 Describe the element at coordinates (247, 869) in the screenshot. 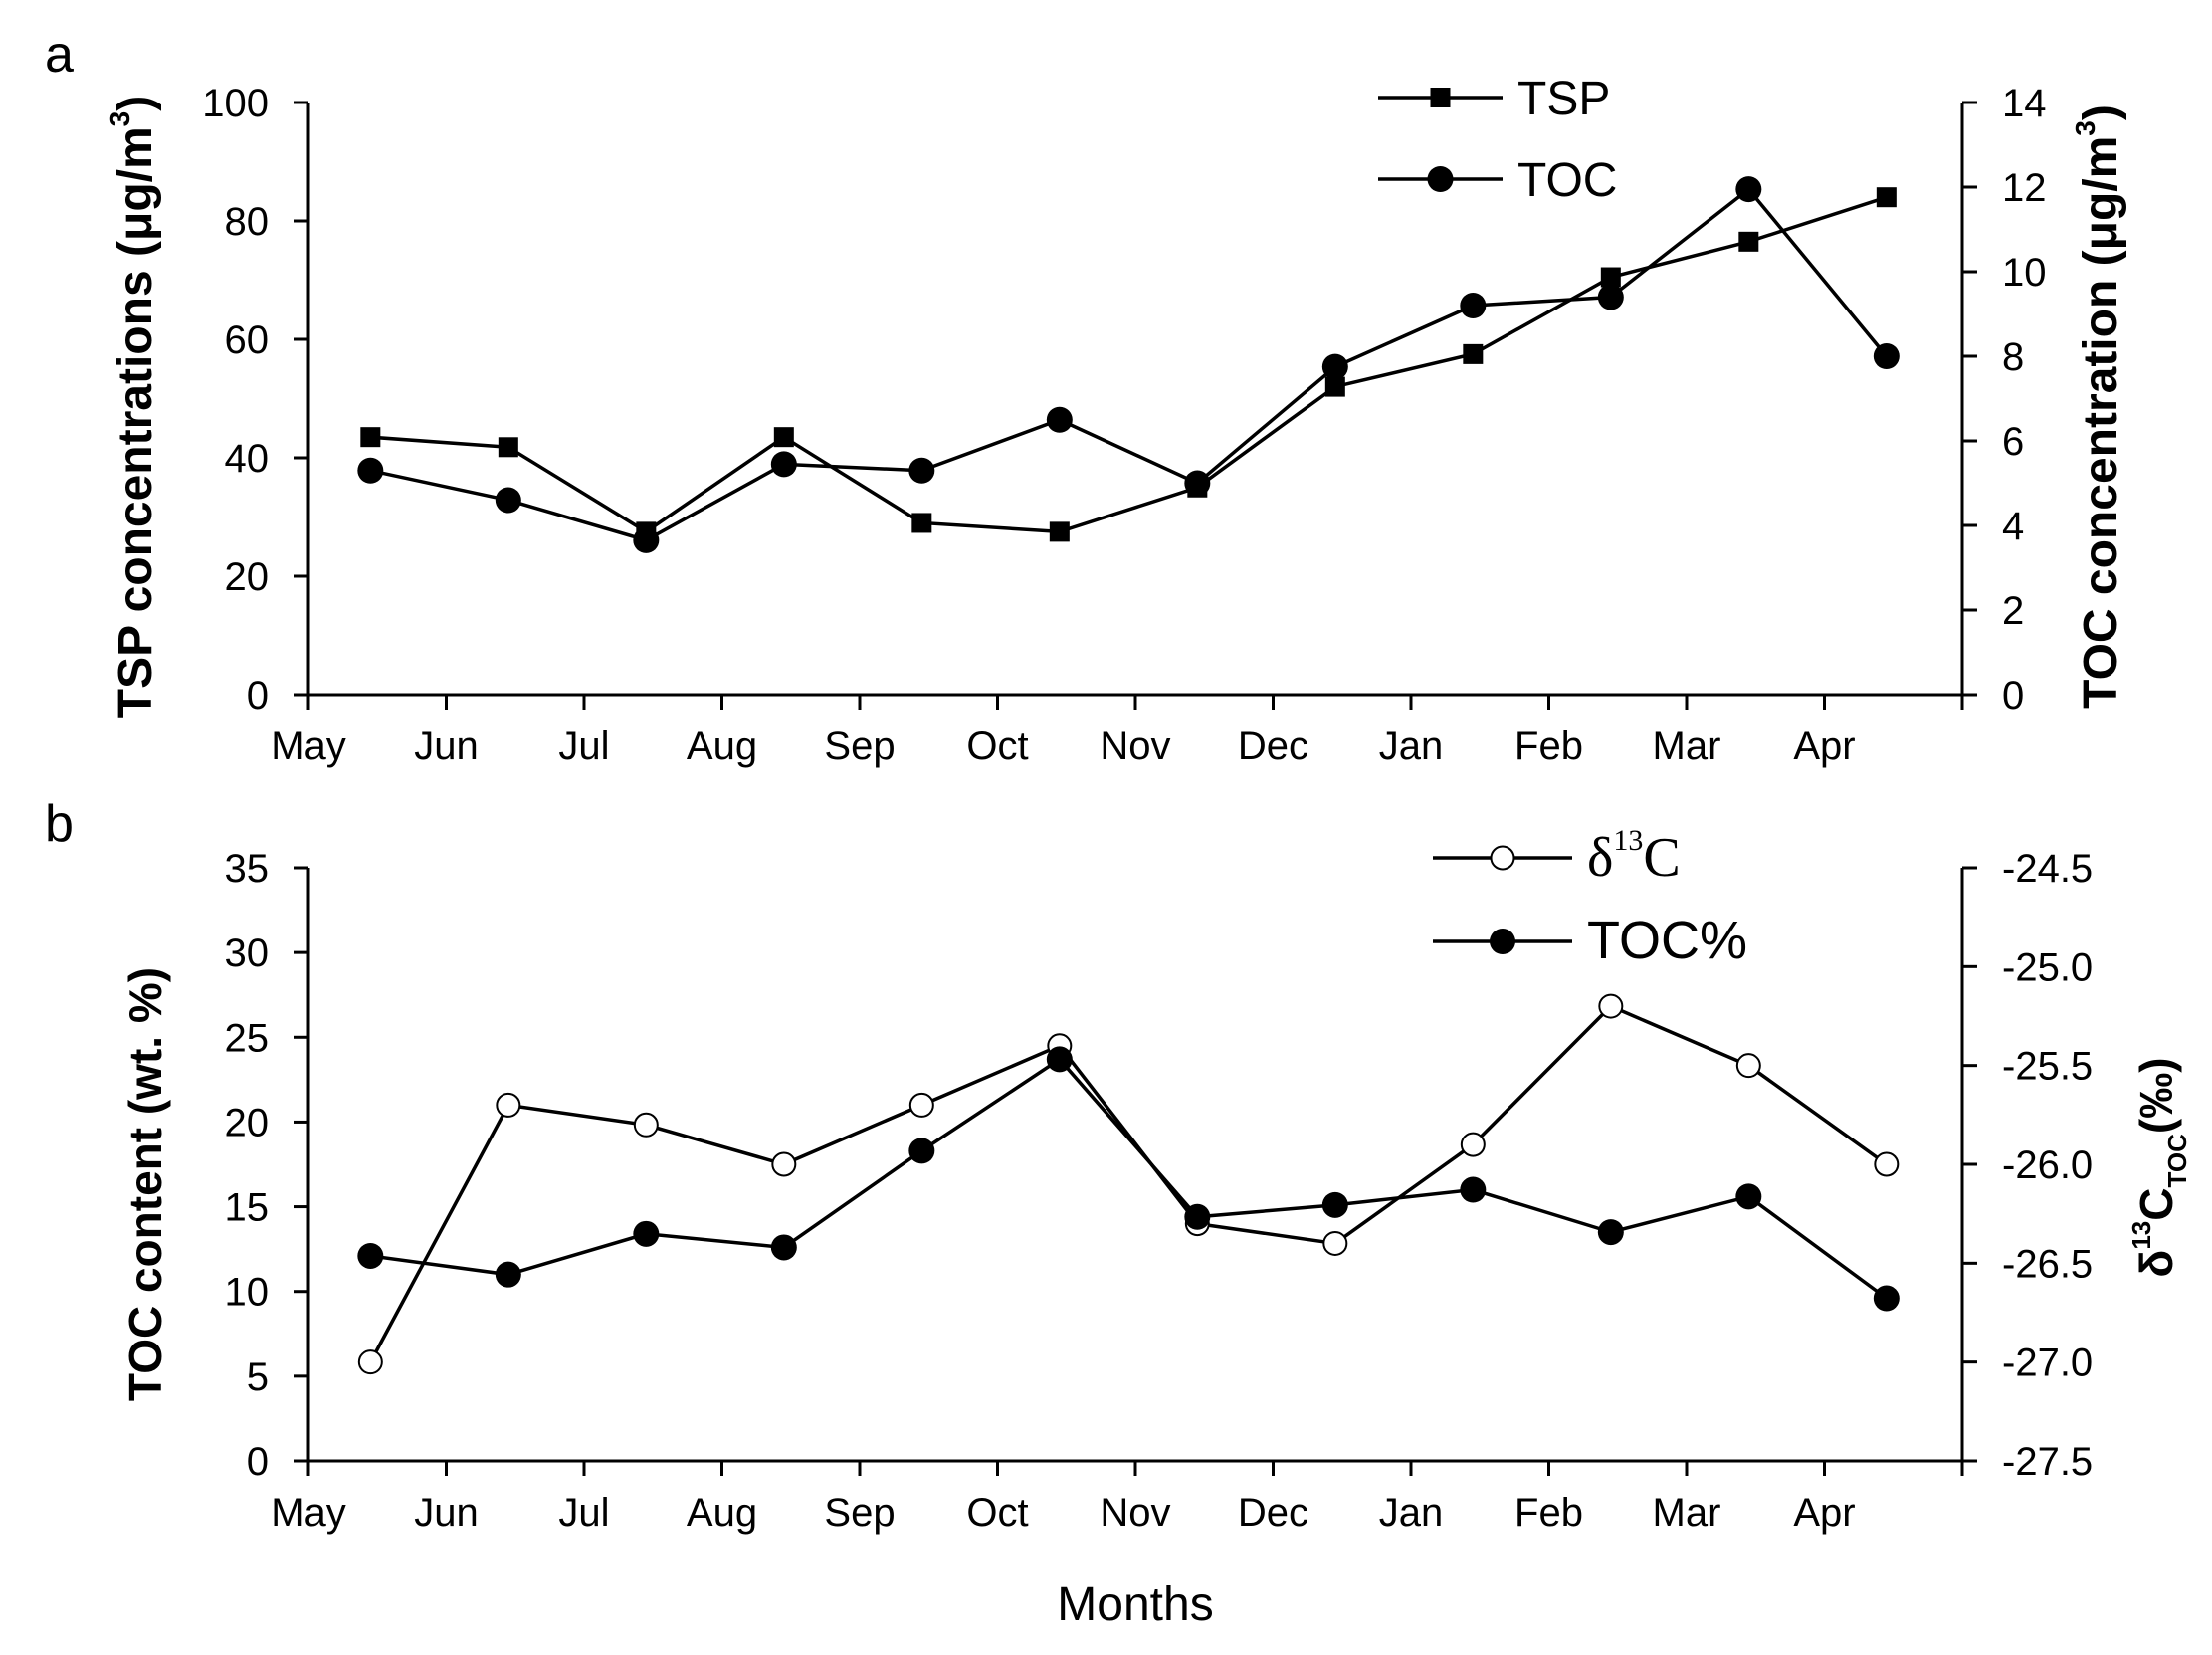

I see `y-left-tick-label: 35` at that location.